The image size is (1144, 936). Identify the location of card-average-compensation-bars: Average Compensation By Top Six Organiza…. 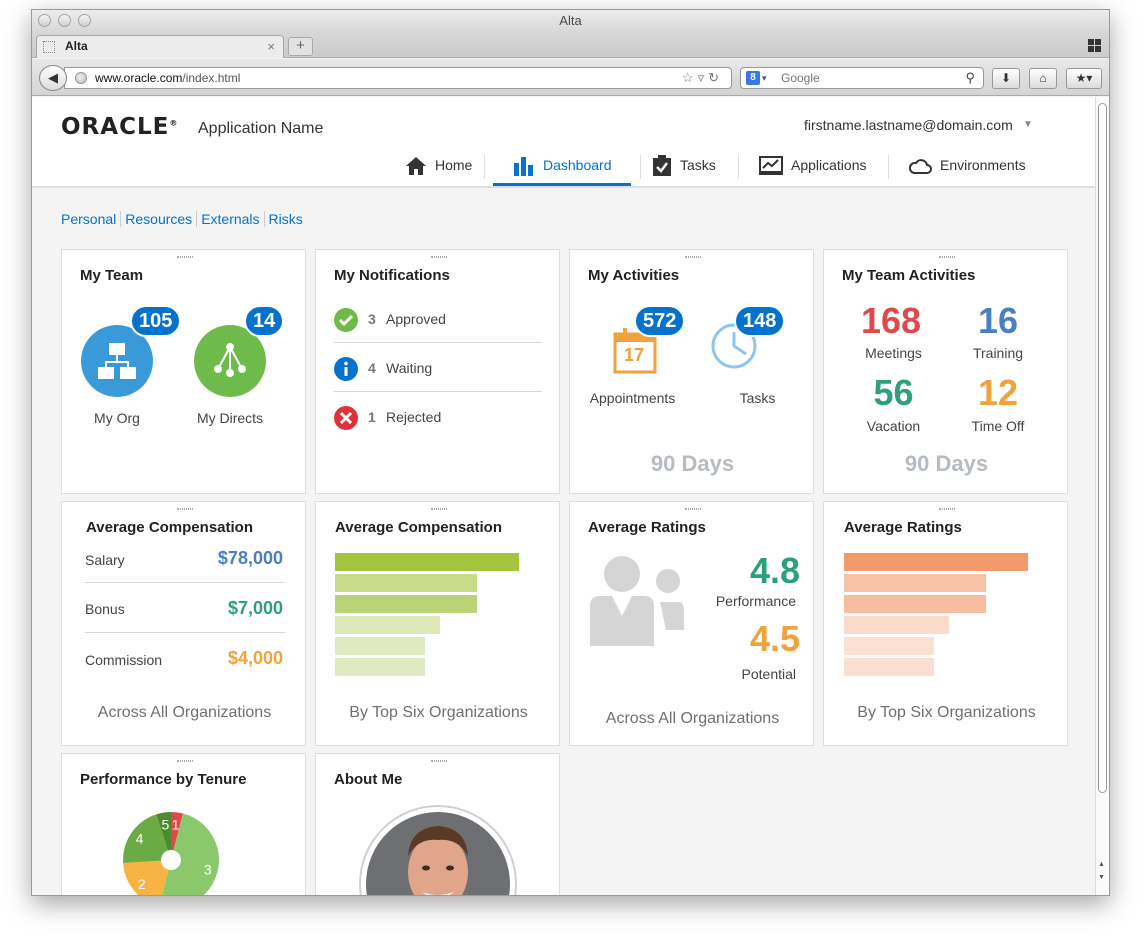
(437, 623).